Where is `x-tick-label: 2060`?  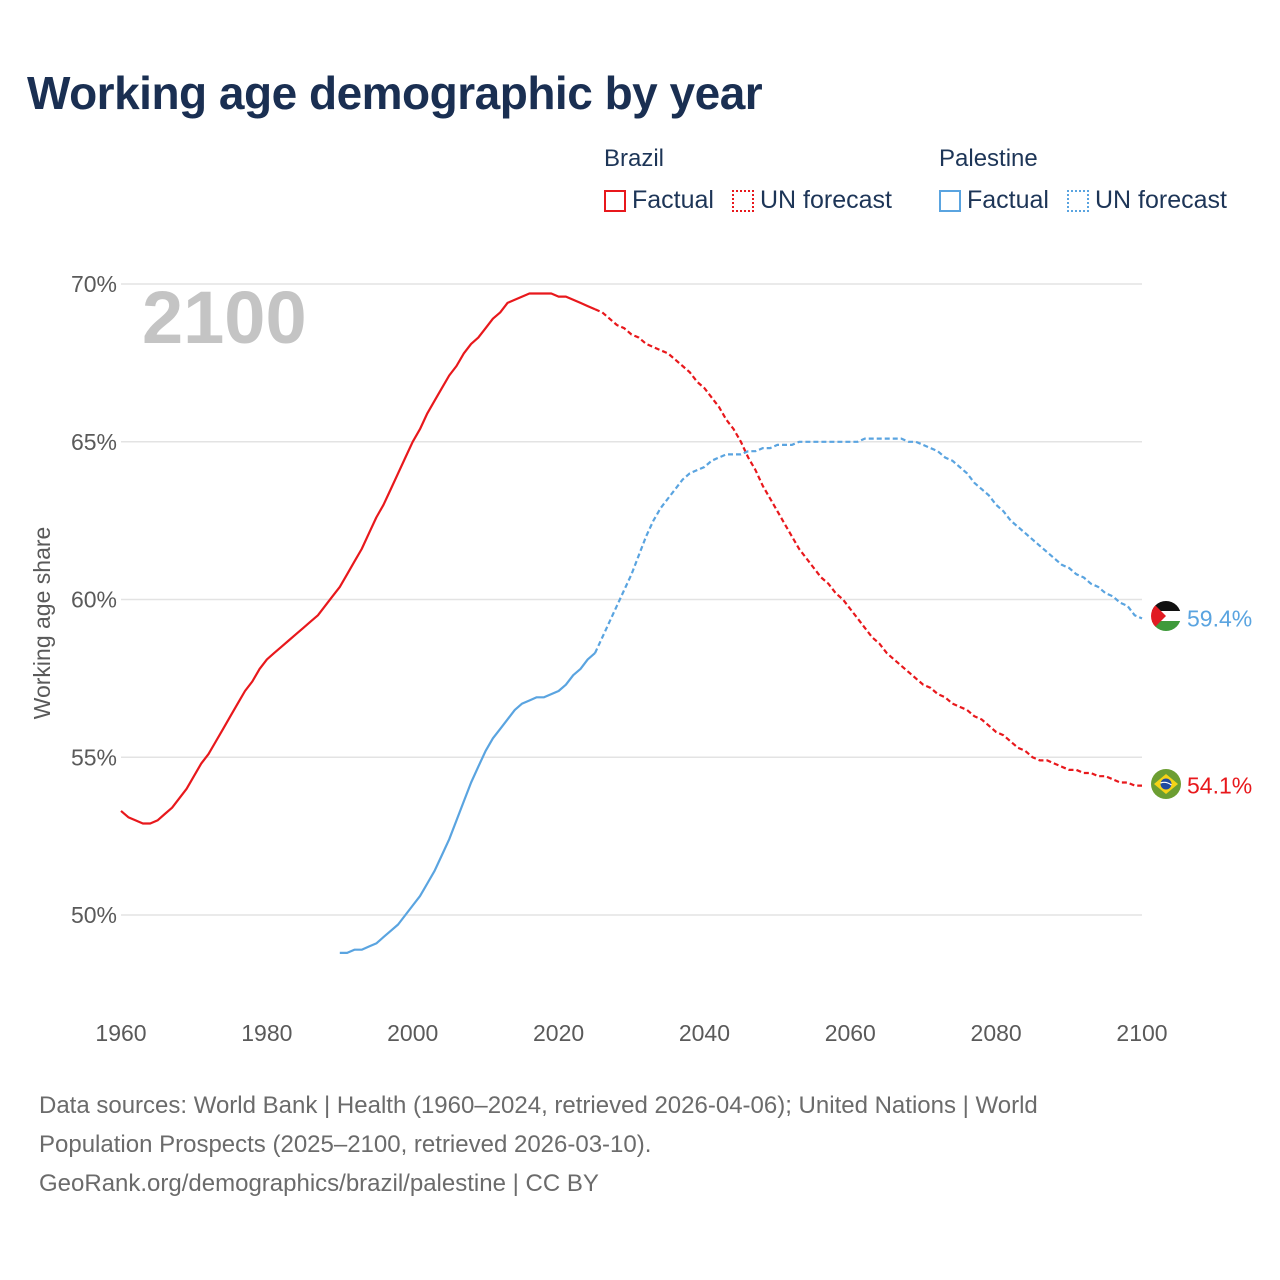
x-tick-label: 2060 is located at coordinates (850, 1033).